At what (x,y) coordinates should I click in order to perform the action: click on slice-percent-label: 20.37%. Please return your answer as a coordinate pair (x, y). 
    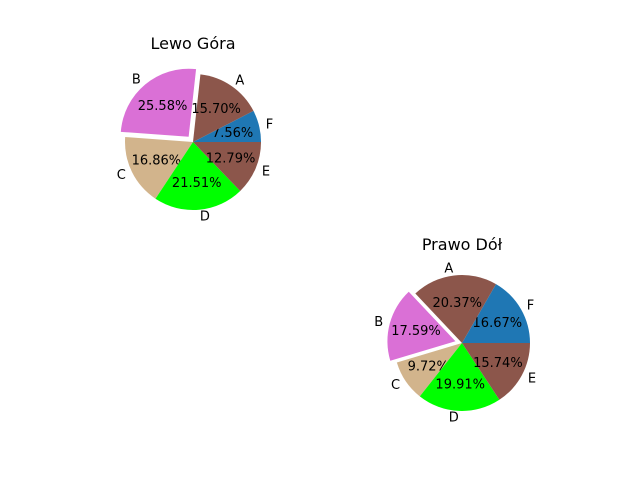
    Looking at the image, I should click on (457, 303).